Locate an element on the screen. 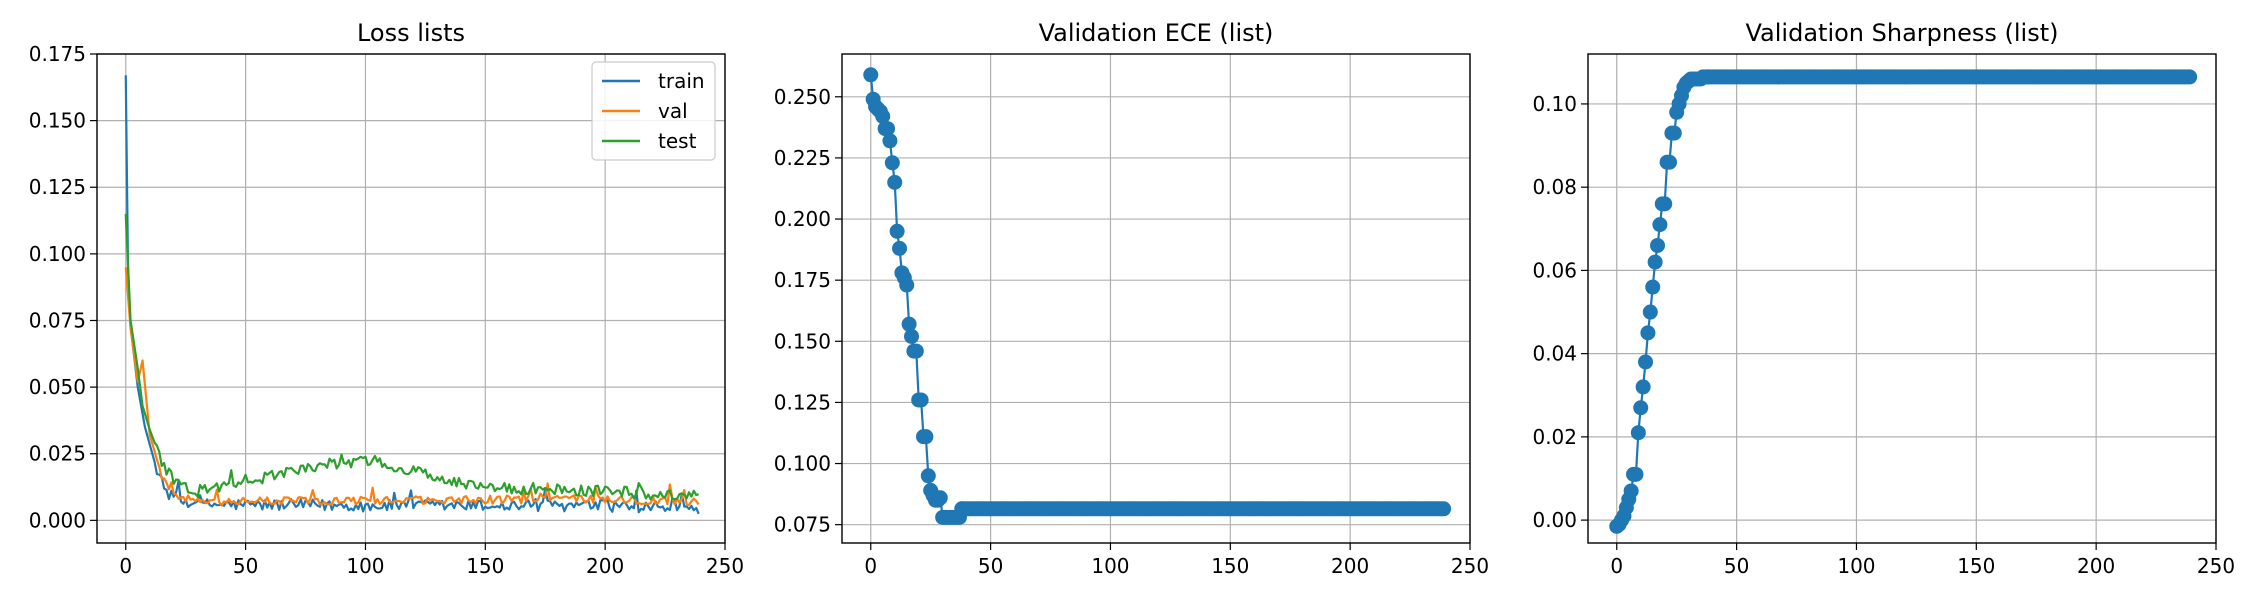  chart-title: Validation ECE (list) is located at coordinates (1156, 33).